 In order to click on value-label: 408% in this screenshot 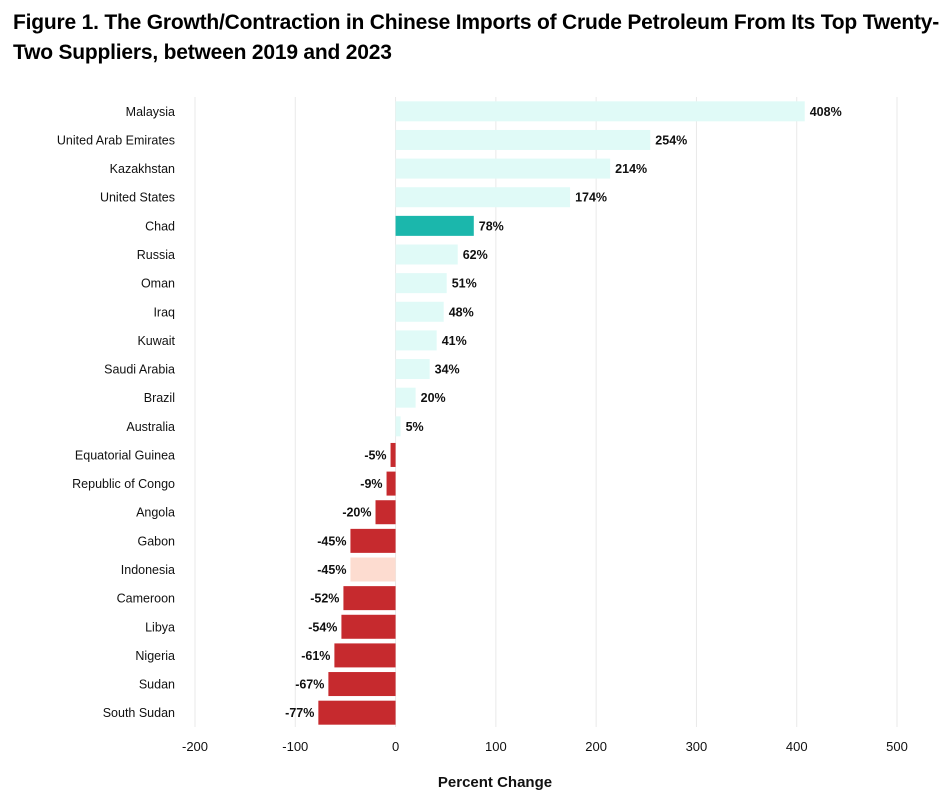, I will do `click(826, 112)`.